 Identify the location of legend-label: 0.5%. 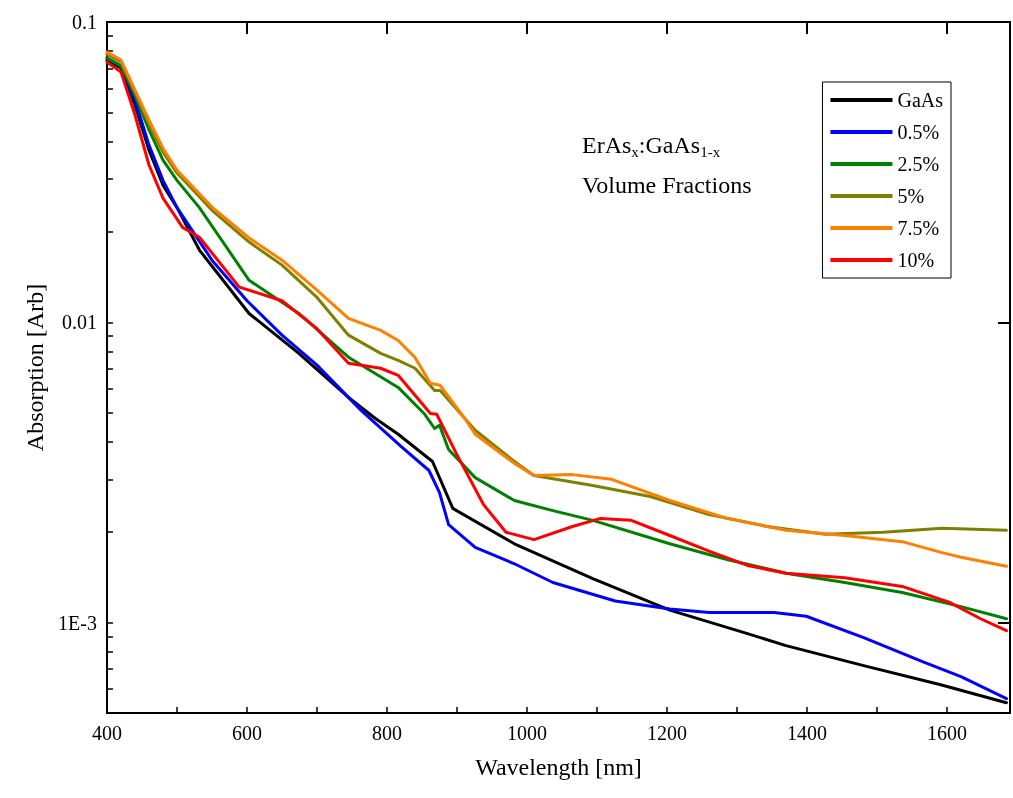
(918, 132).